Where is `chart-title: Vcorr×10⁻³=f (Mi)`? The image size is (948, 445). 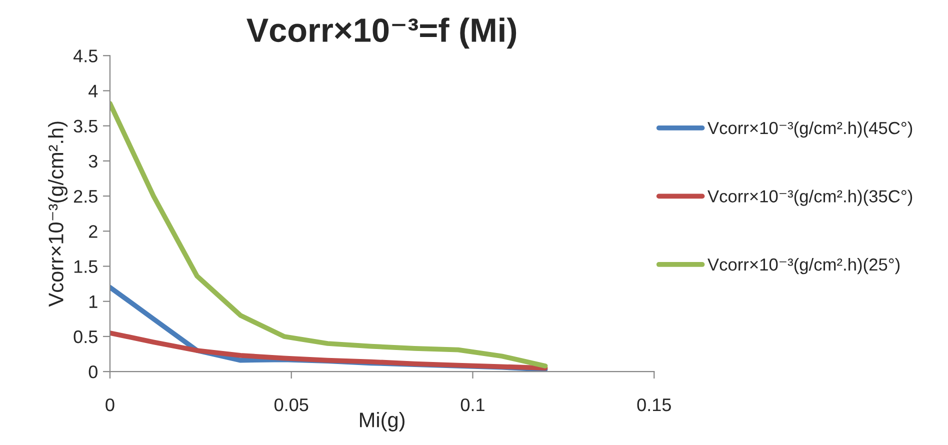 chart-title: Vcorr×10⁻³=f (Mi) is located at coordinates (381, 33).